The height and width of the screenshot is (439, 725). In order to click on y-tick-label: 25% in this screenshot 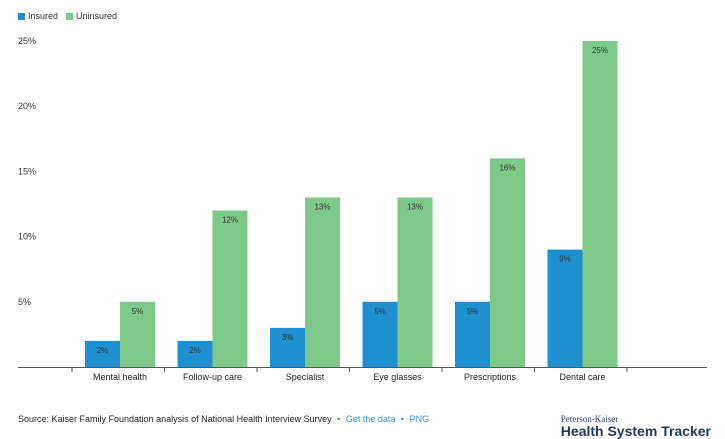, I will do `click(27, 41)`.